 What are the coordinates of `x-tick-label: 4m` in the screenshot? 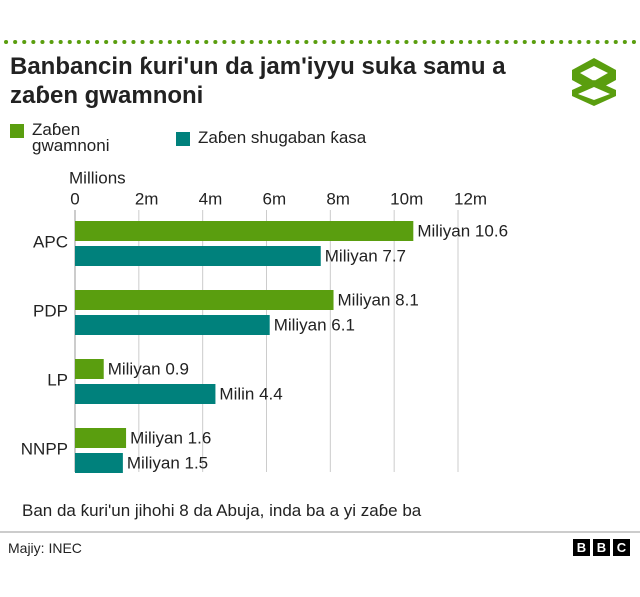 It's located at (211, 198).